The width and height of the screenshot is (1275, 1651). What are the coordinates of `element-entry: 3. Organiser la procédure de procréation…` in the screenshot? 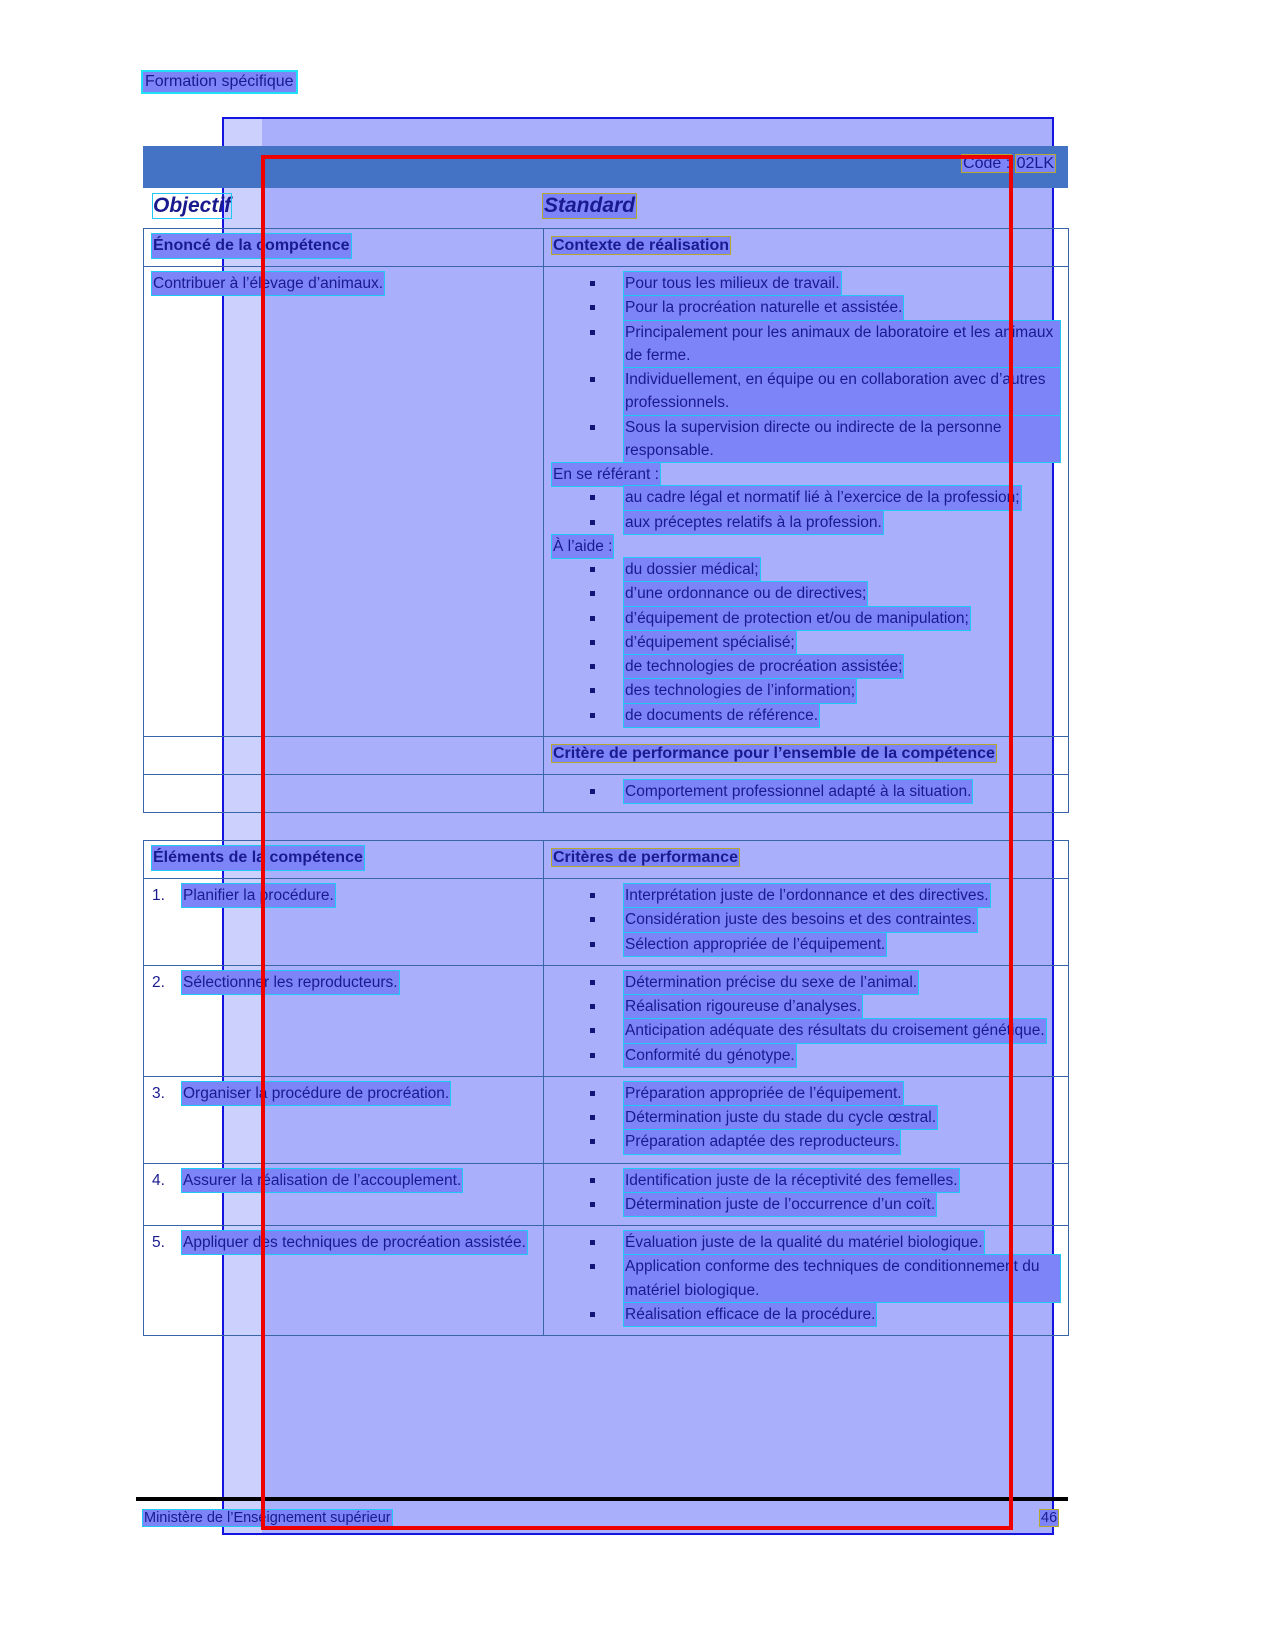 It's located at (343, 1093).